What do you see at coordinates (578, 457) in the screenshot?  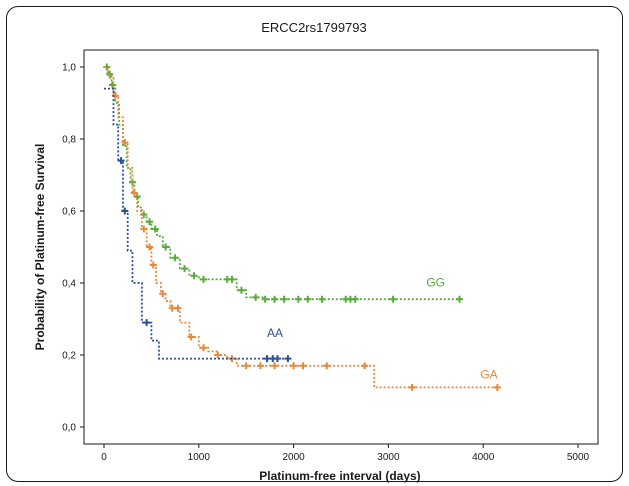 I see `x-tick-label: 5000` at bounding box center [578, 457].